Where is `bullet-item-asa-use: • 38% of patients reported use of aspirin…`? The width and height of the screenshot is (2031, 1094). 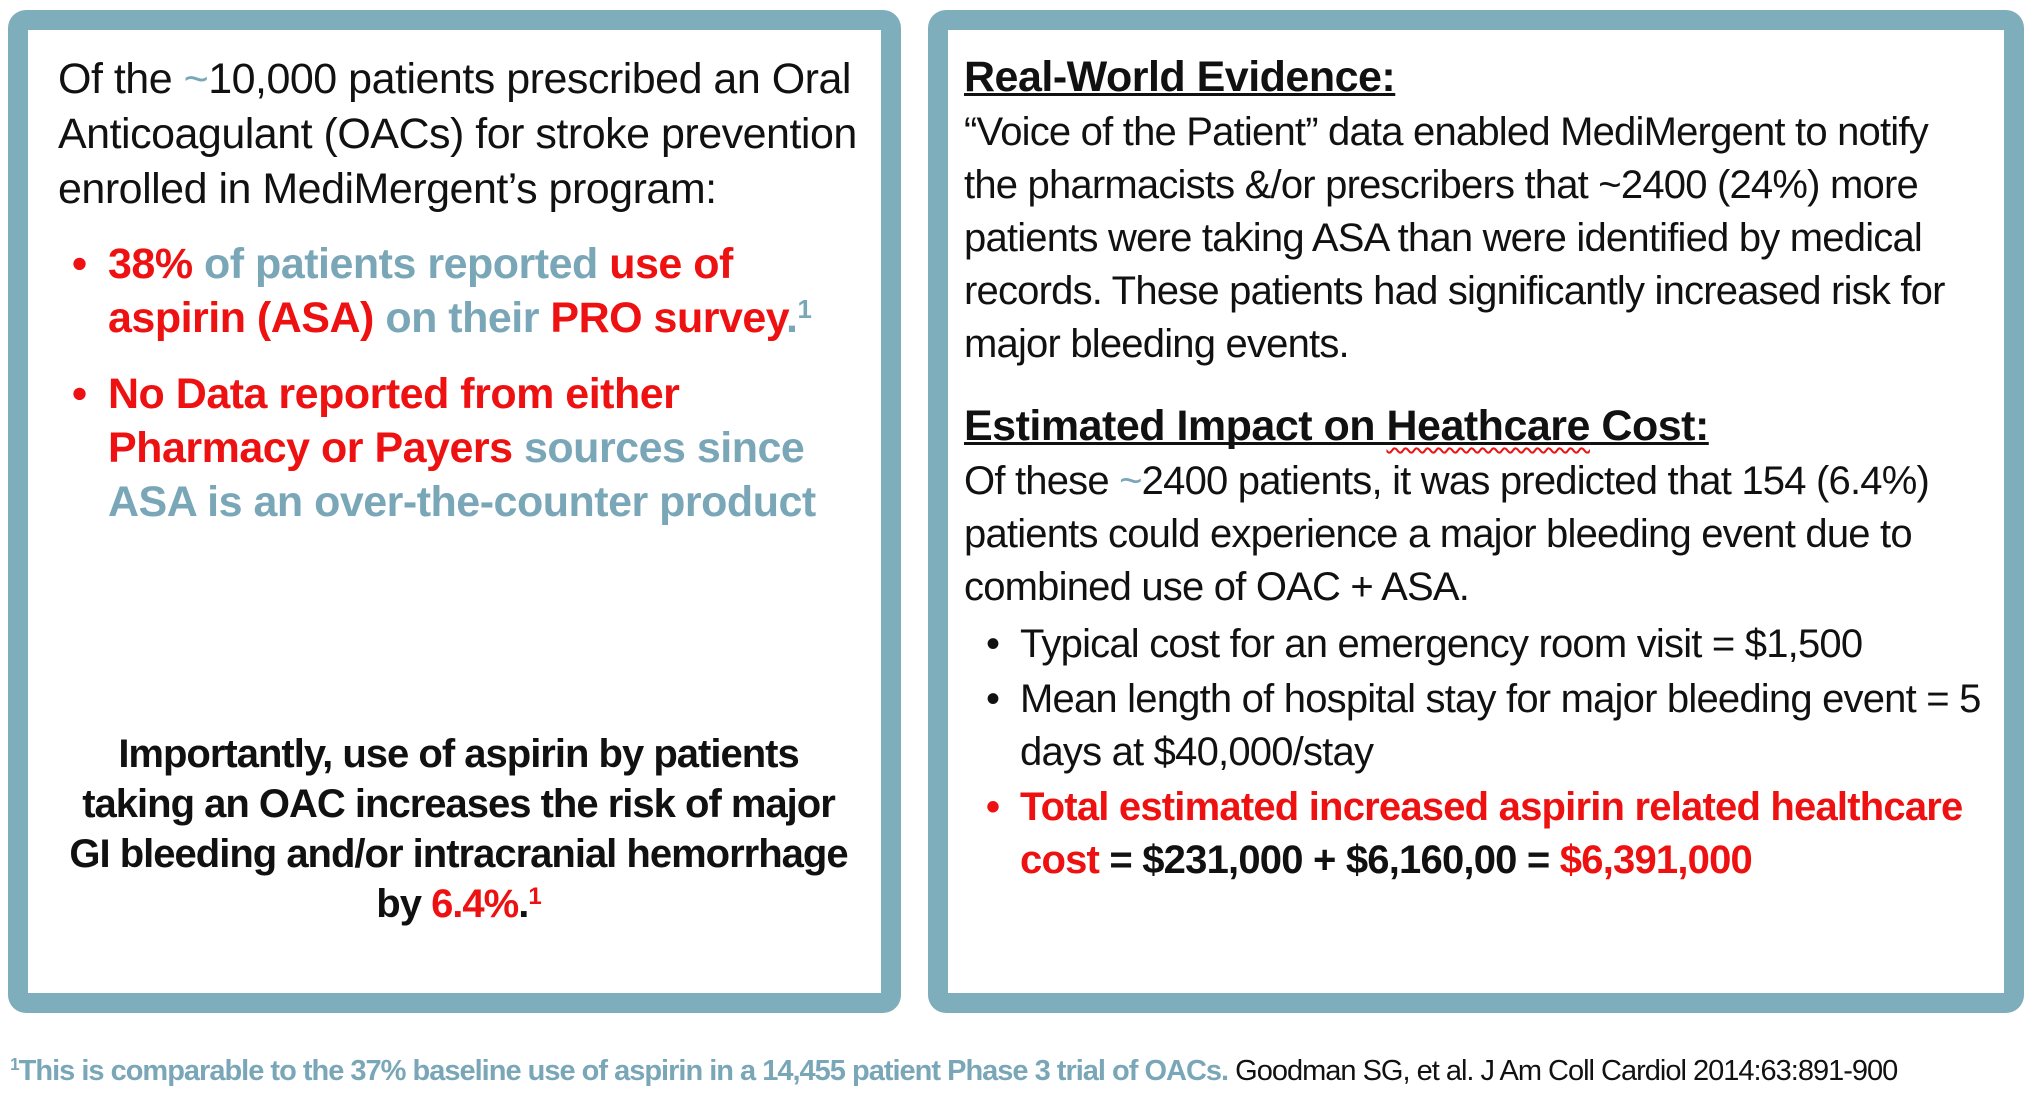
bullet-item-asa-use: • 38% of patients reported use of aspirin… is located at coordinates (465, 294).